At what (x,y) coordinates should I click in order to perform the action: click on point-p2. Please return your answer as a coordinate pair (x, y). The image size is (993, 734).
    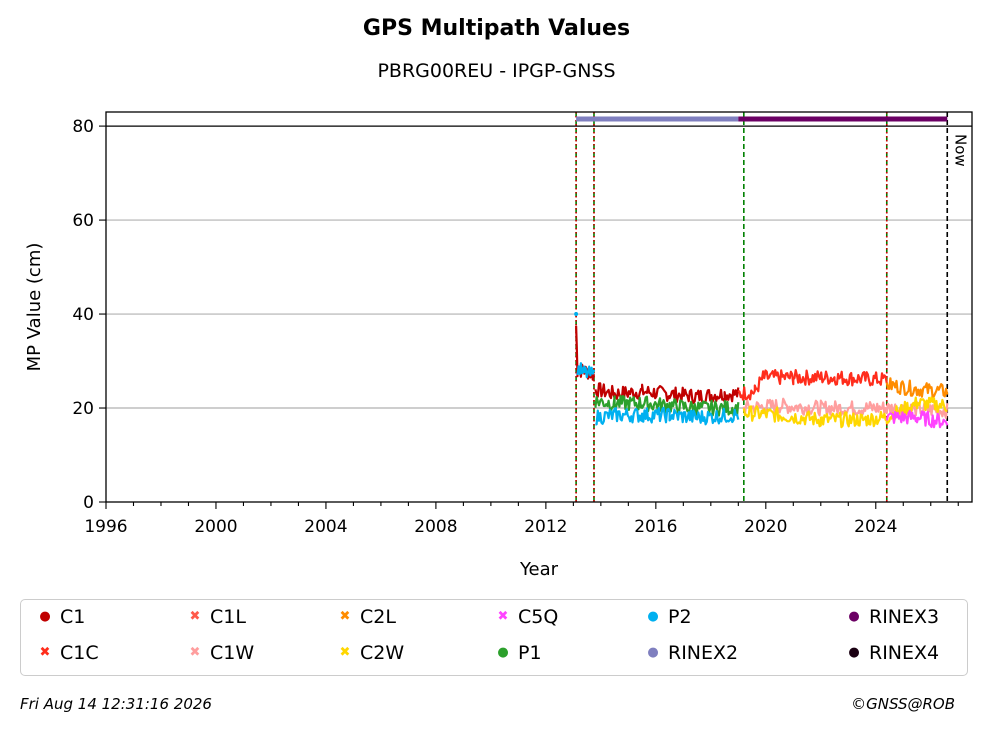
    Looking at the image, I should click on (576, 314).